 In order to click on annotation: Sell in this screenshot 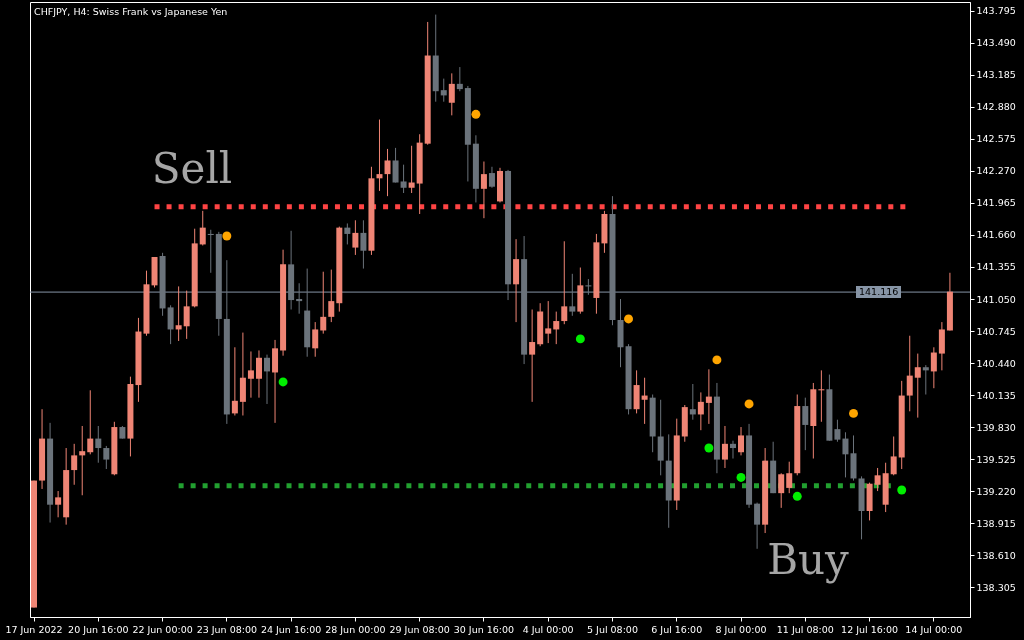, I will do `click(192, 168)`.